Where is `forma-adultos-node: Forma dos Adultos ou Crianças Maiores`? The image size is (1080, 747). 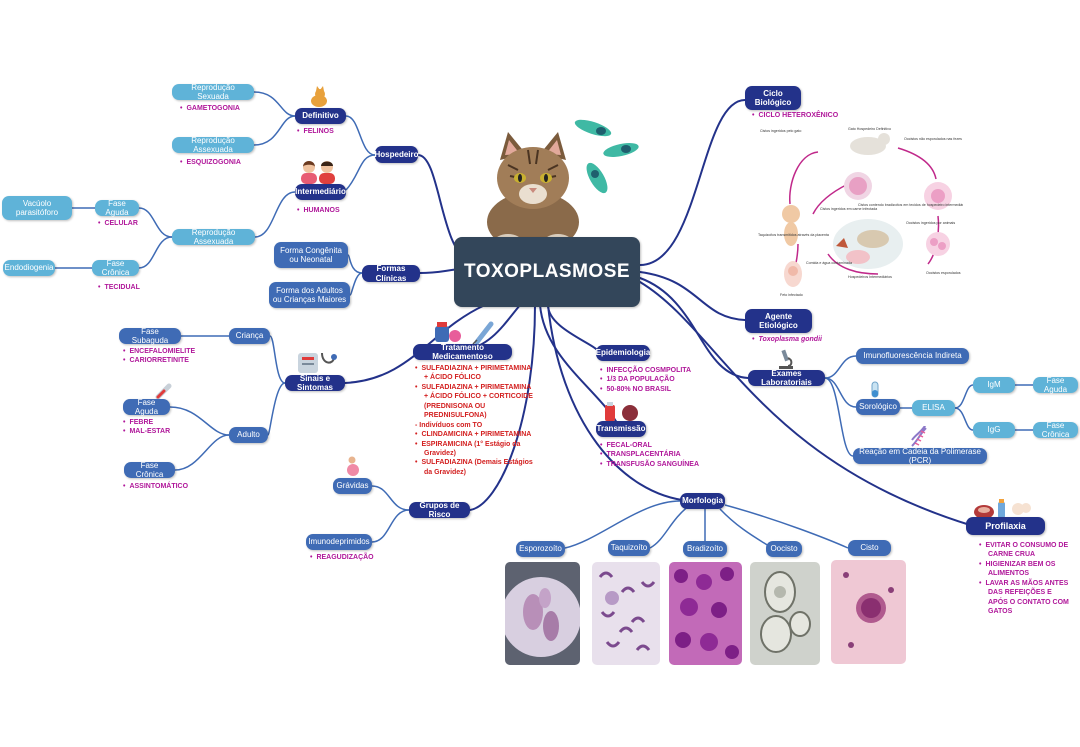 forma-adultos-node: Forma dos Adultos ou Crianças Maiores is located at coordinates (309, 295).